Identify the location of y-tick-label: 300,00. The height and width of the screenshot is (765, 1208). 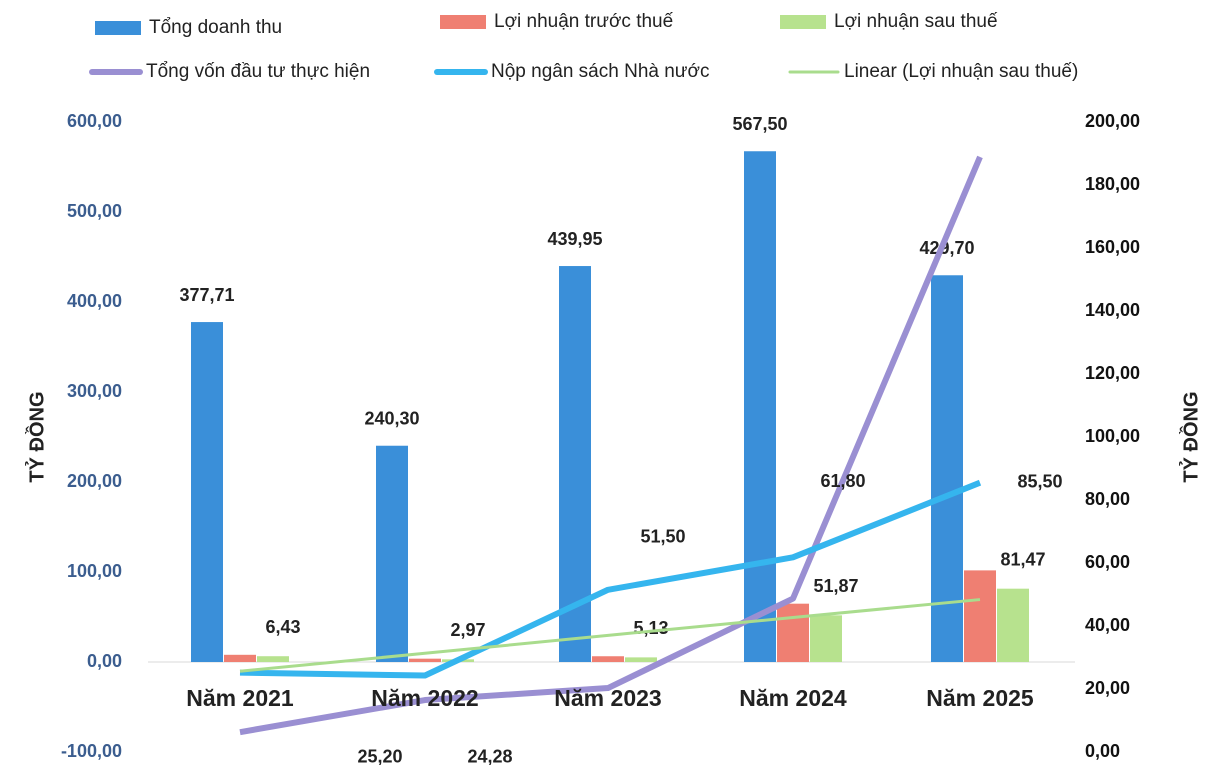
(94, 391).